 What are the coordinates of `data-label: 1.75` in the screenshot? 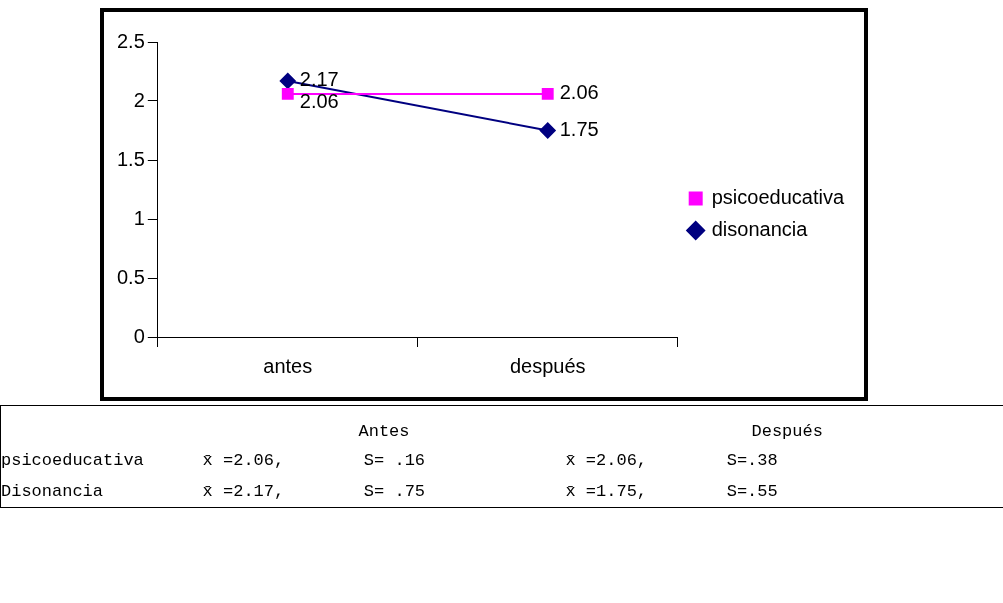 It's located at (579, 129).